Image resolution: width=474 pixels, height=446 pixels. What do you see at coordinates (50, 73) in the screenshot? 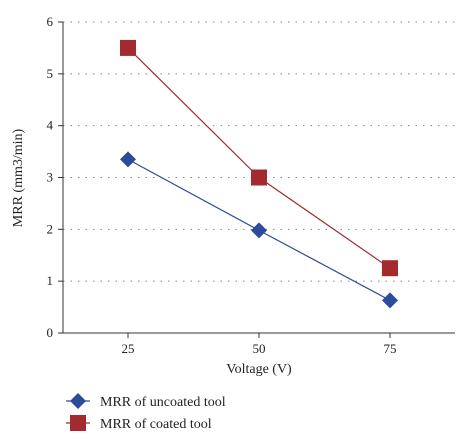
I see `y-tick-label: 5` at bounding box center [50, 73].